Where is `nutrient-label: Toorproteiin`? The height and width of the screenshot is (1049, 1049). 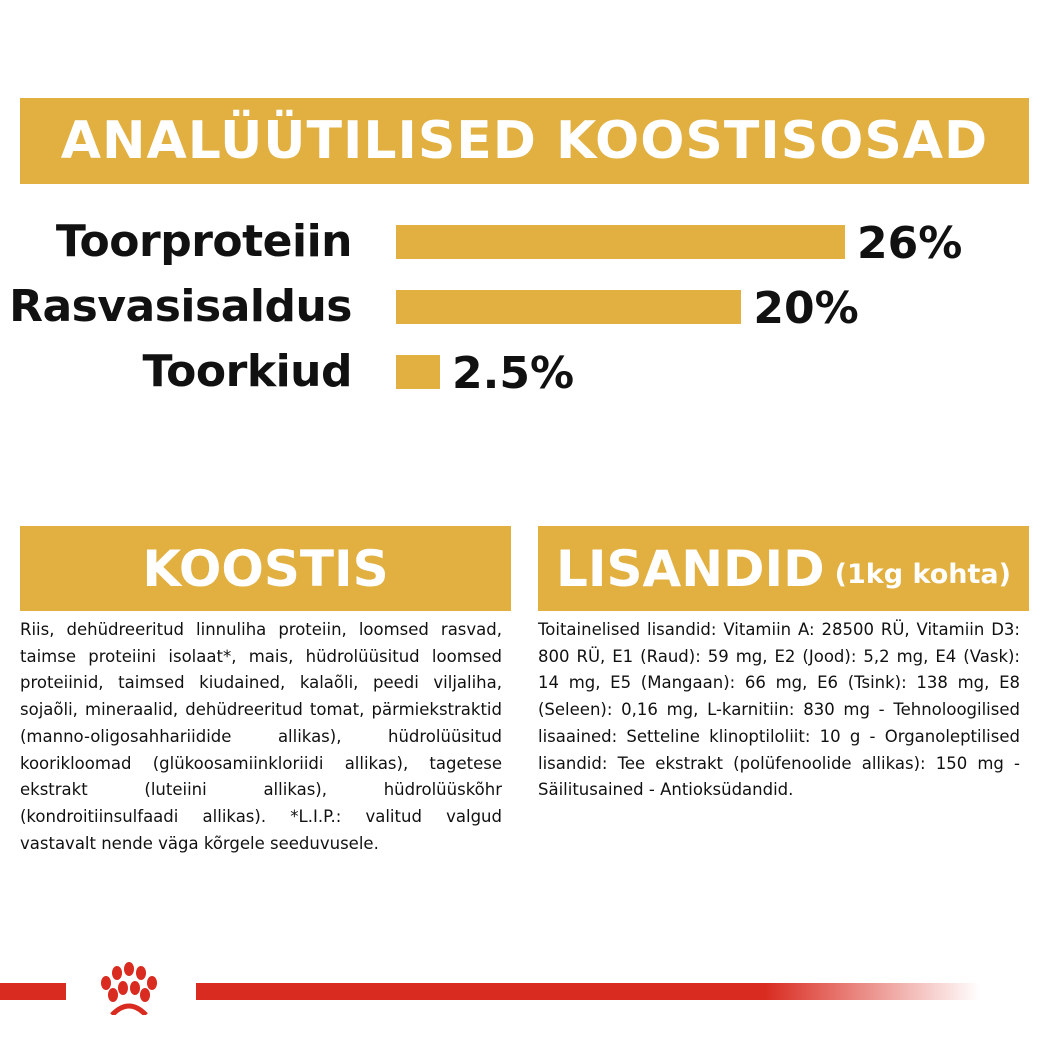
nutrient-label: Toorproteiin is located at coordinates (204, 241).